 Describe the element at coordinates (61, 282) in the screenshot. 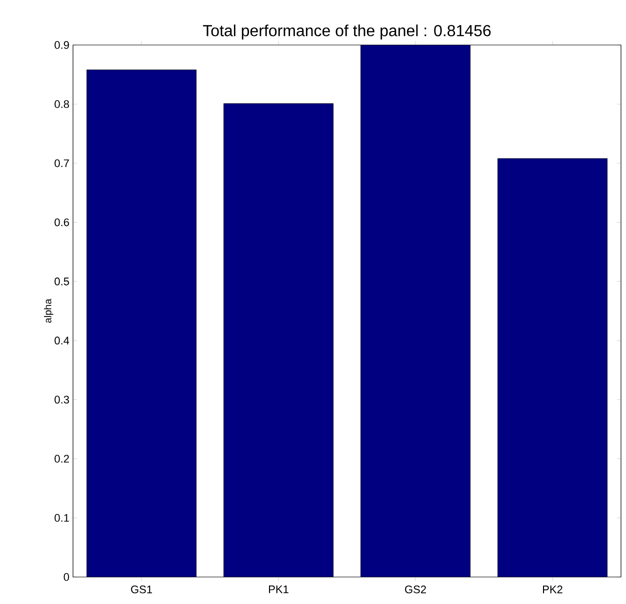

I see `y-tick-label: 0.5` at that location.